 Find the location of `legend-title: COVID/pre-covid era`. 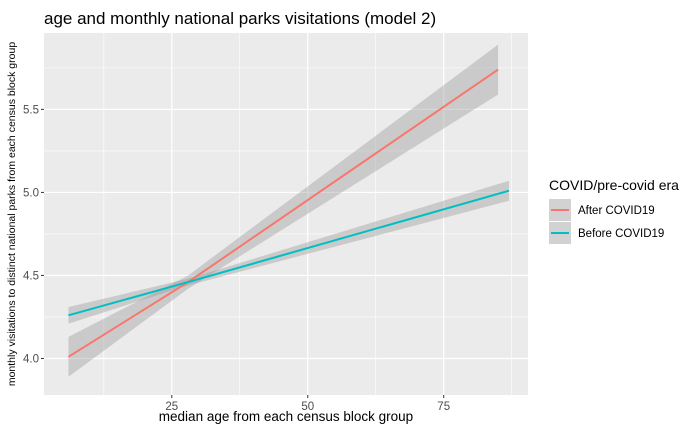

legend-title: COVID/pre-covid era is located at coordinates (614, 185).